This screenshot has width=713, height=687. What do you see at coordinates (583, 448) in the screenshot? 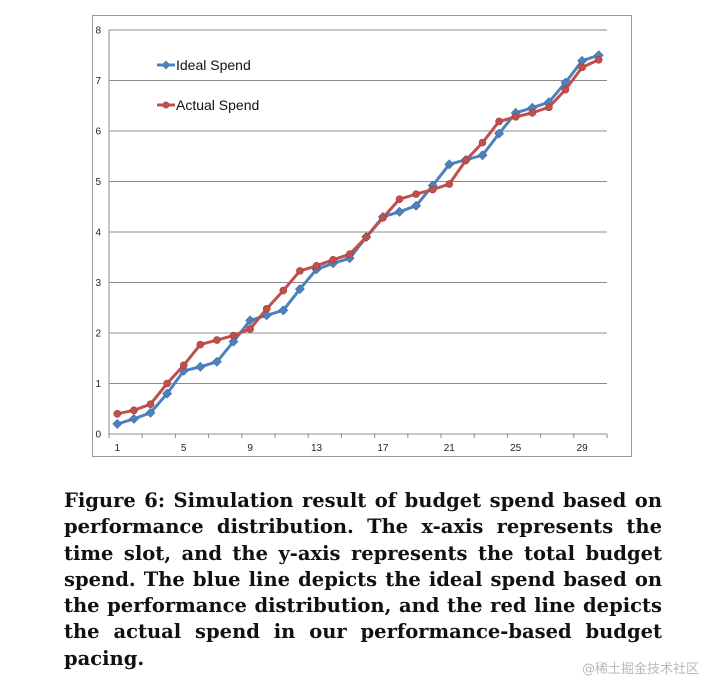
I see `x-tick-label: 29` at bounding box center [583, 448].